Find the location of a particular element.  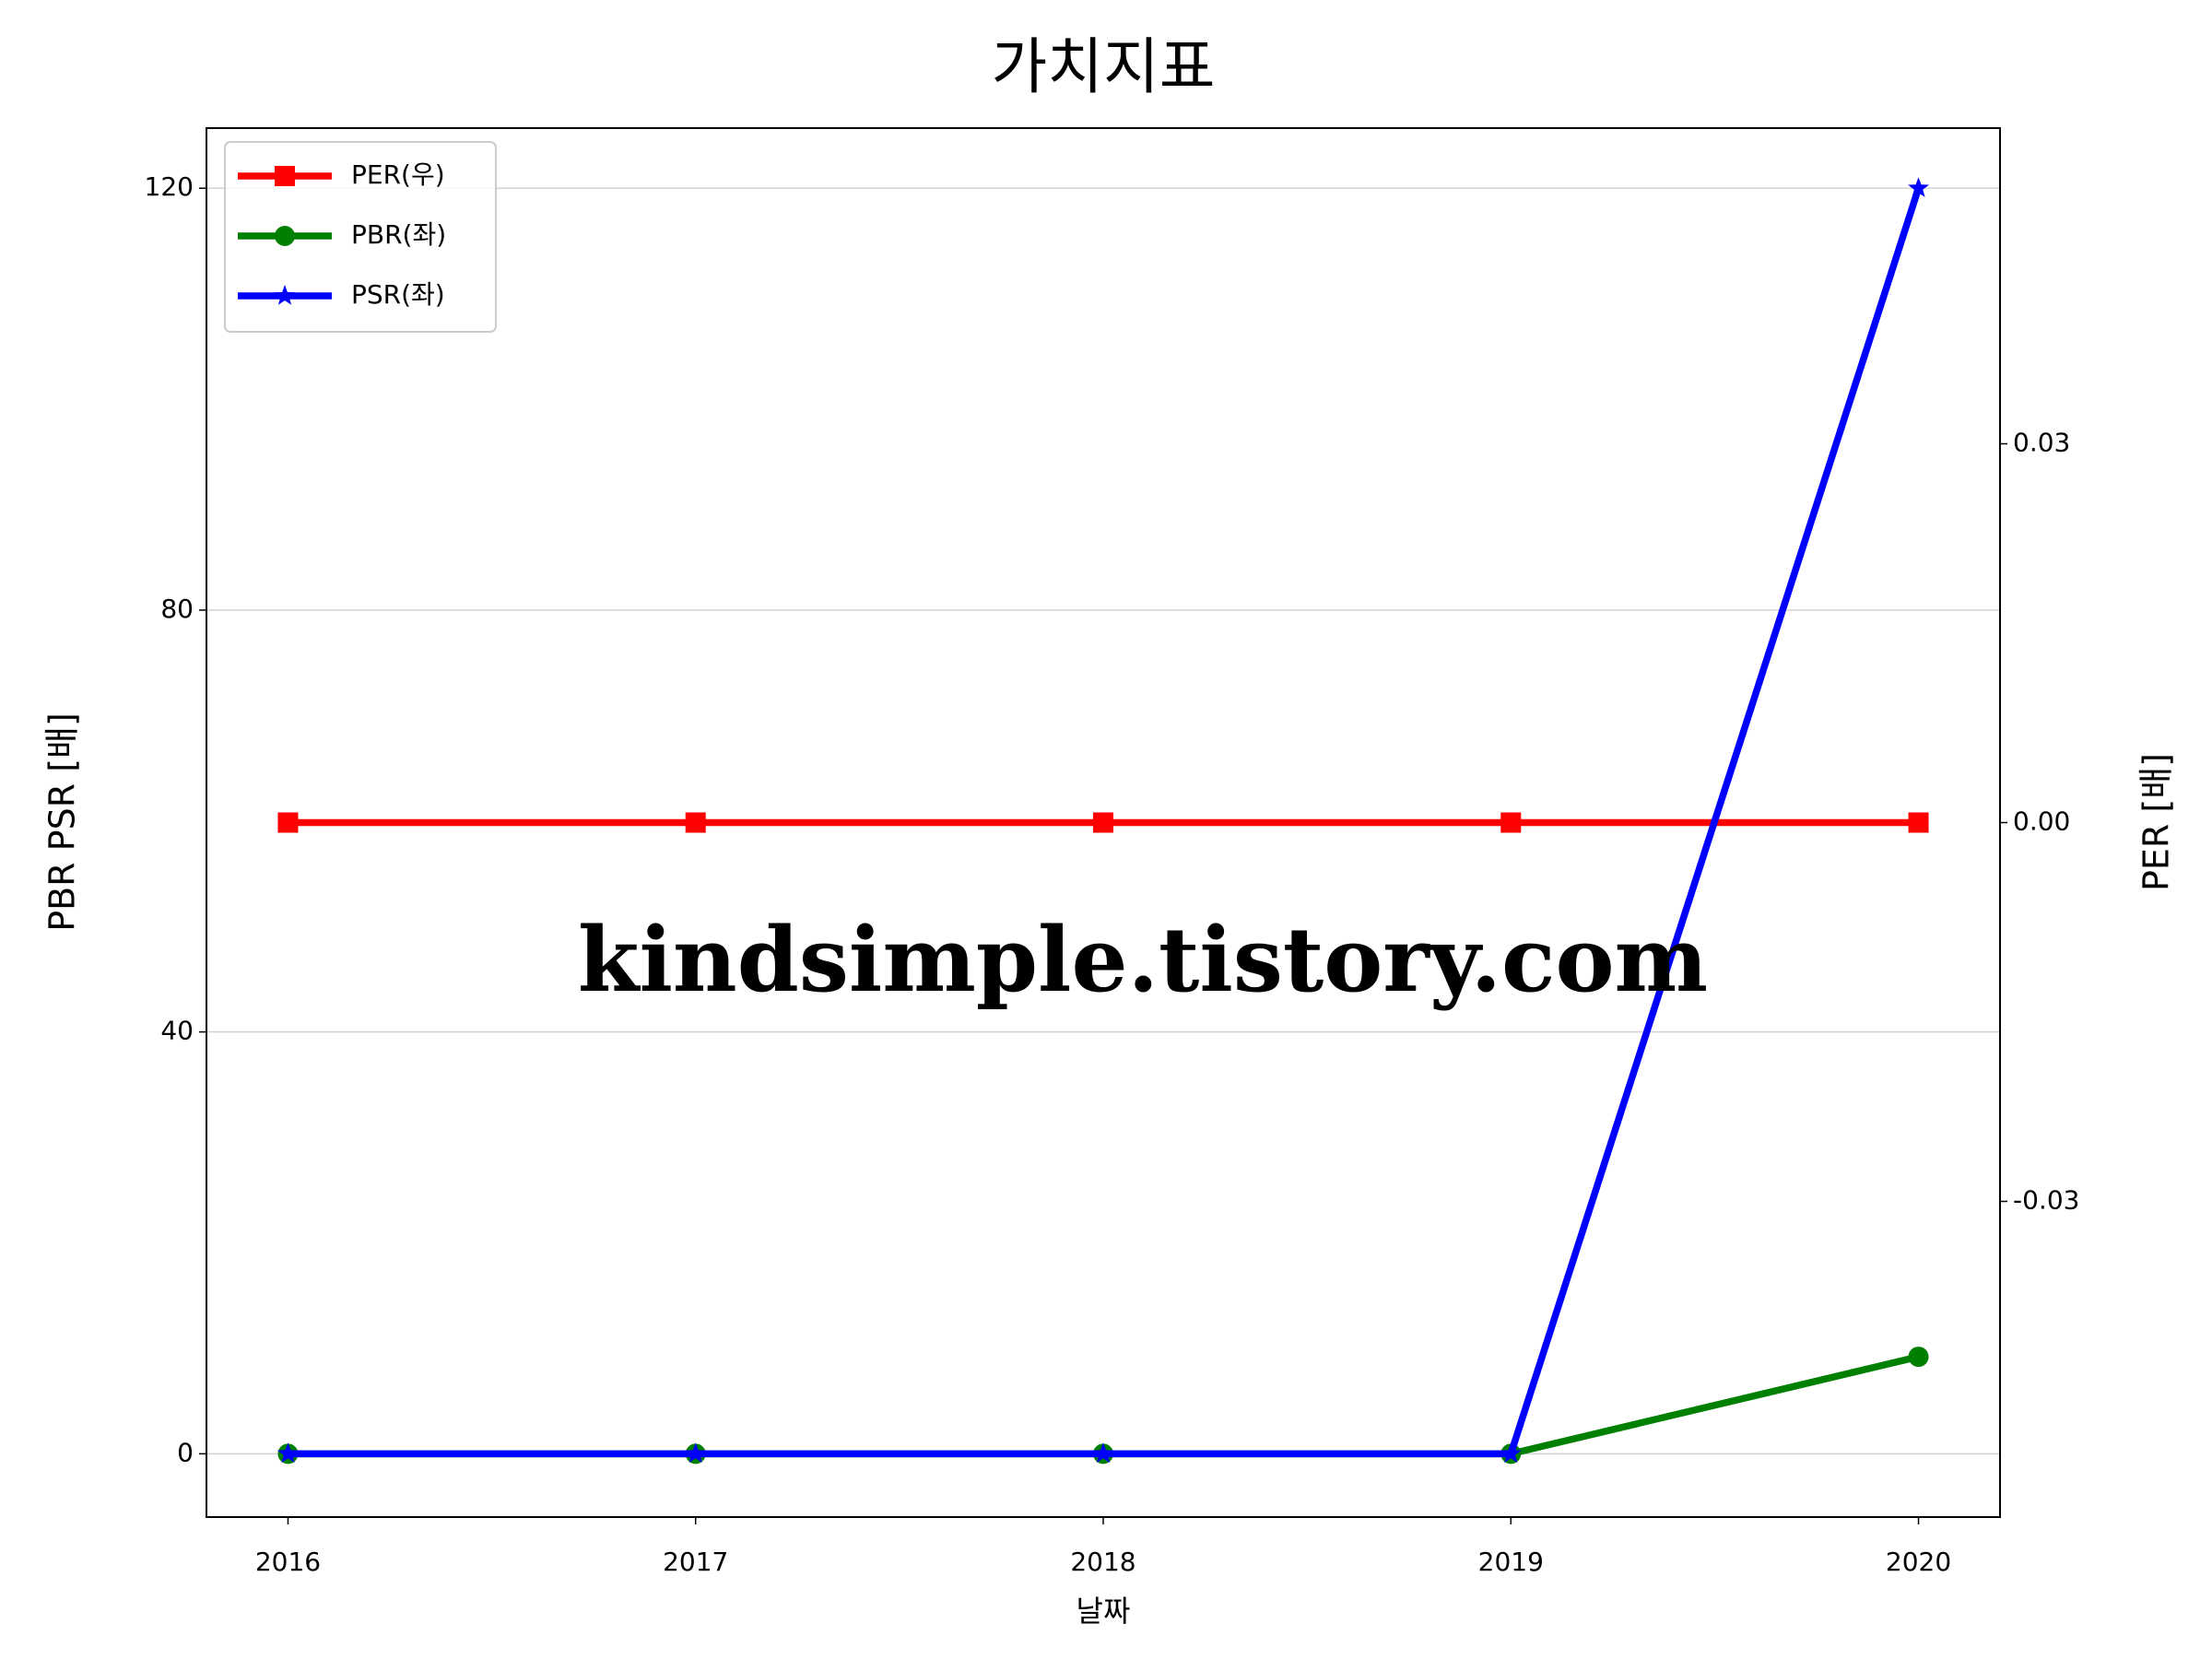

x-tick-label: 2018 is located at coordinates (1102, 1562).